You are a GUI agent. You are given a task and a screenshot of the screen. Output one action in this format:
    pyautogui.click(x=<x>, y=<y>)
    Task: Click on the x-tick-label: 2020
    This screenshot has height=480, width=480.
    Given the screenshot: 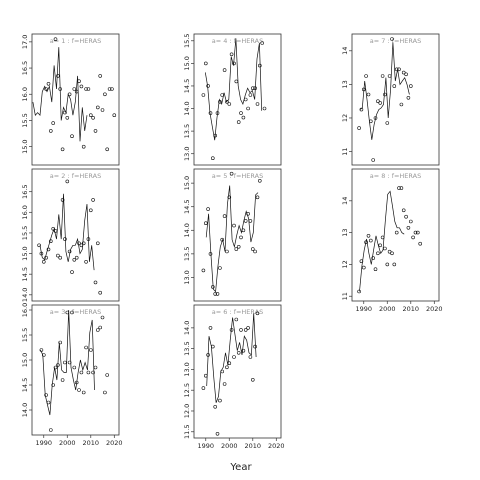 What is the action you would take?
    pyautogui.click(x=114, y=443)
    